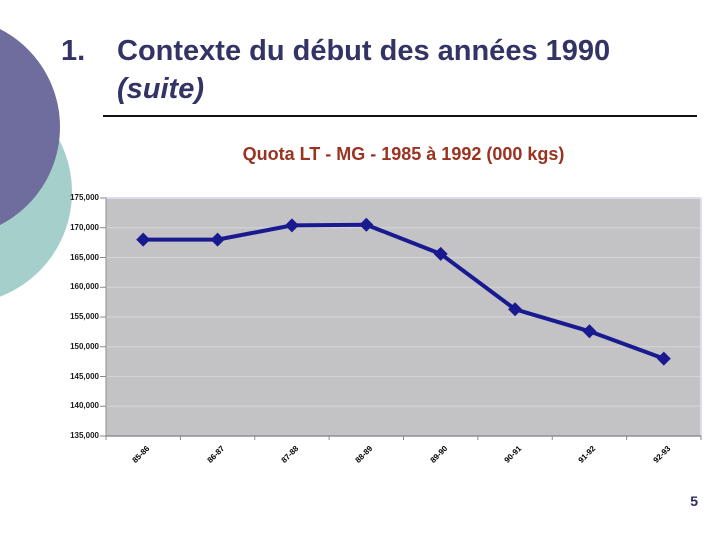  What do you see at coordinates (84, 227) in the screenshot?
I see `y-tick-label: 170,000` at bounding box center [84, 227].